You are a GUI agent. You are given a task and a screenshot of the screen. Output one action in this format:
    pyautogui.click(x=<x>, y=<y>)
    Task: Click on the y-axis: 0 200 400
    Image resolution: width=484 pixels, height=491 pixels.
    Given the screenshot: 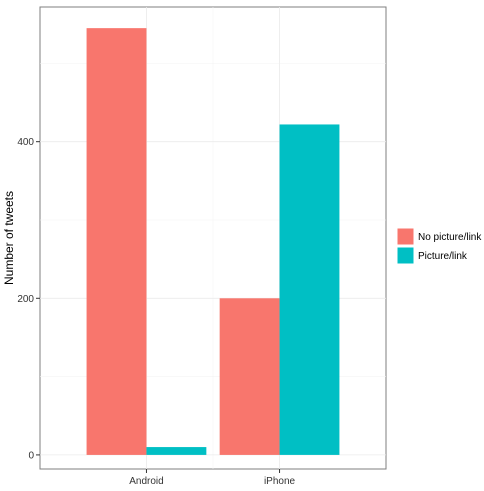 What is the action you would take?
    pyautogui.click(x=28, y=299)
    